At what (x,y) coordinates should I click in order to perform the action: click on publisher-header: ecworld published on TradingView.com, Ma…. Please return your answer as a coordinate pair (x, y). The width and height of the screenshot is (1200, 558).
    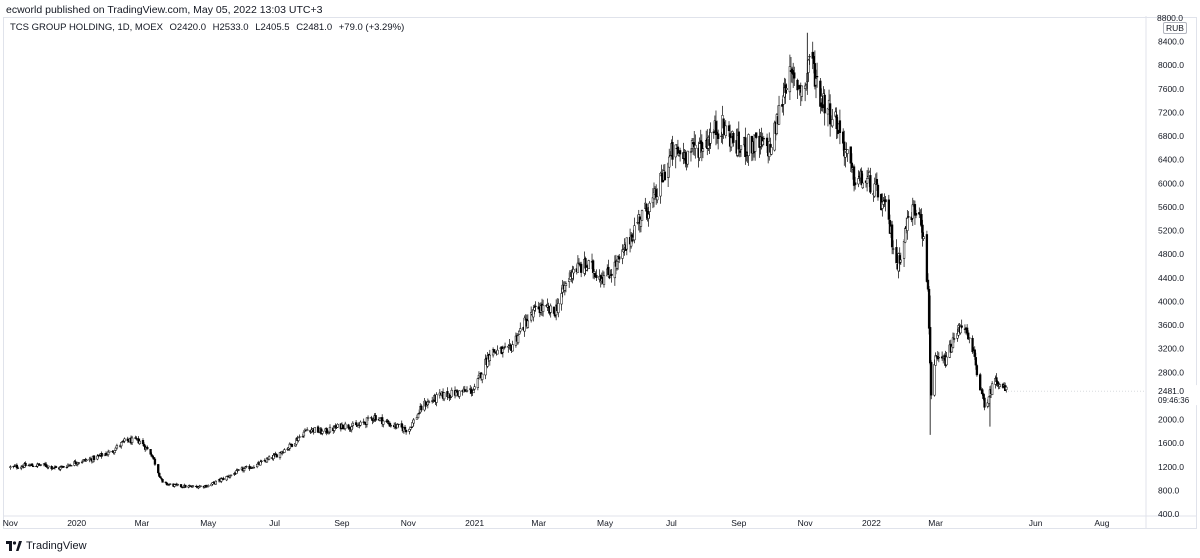
    Looking at the image, I should click on (164, 10).